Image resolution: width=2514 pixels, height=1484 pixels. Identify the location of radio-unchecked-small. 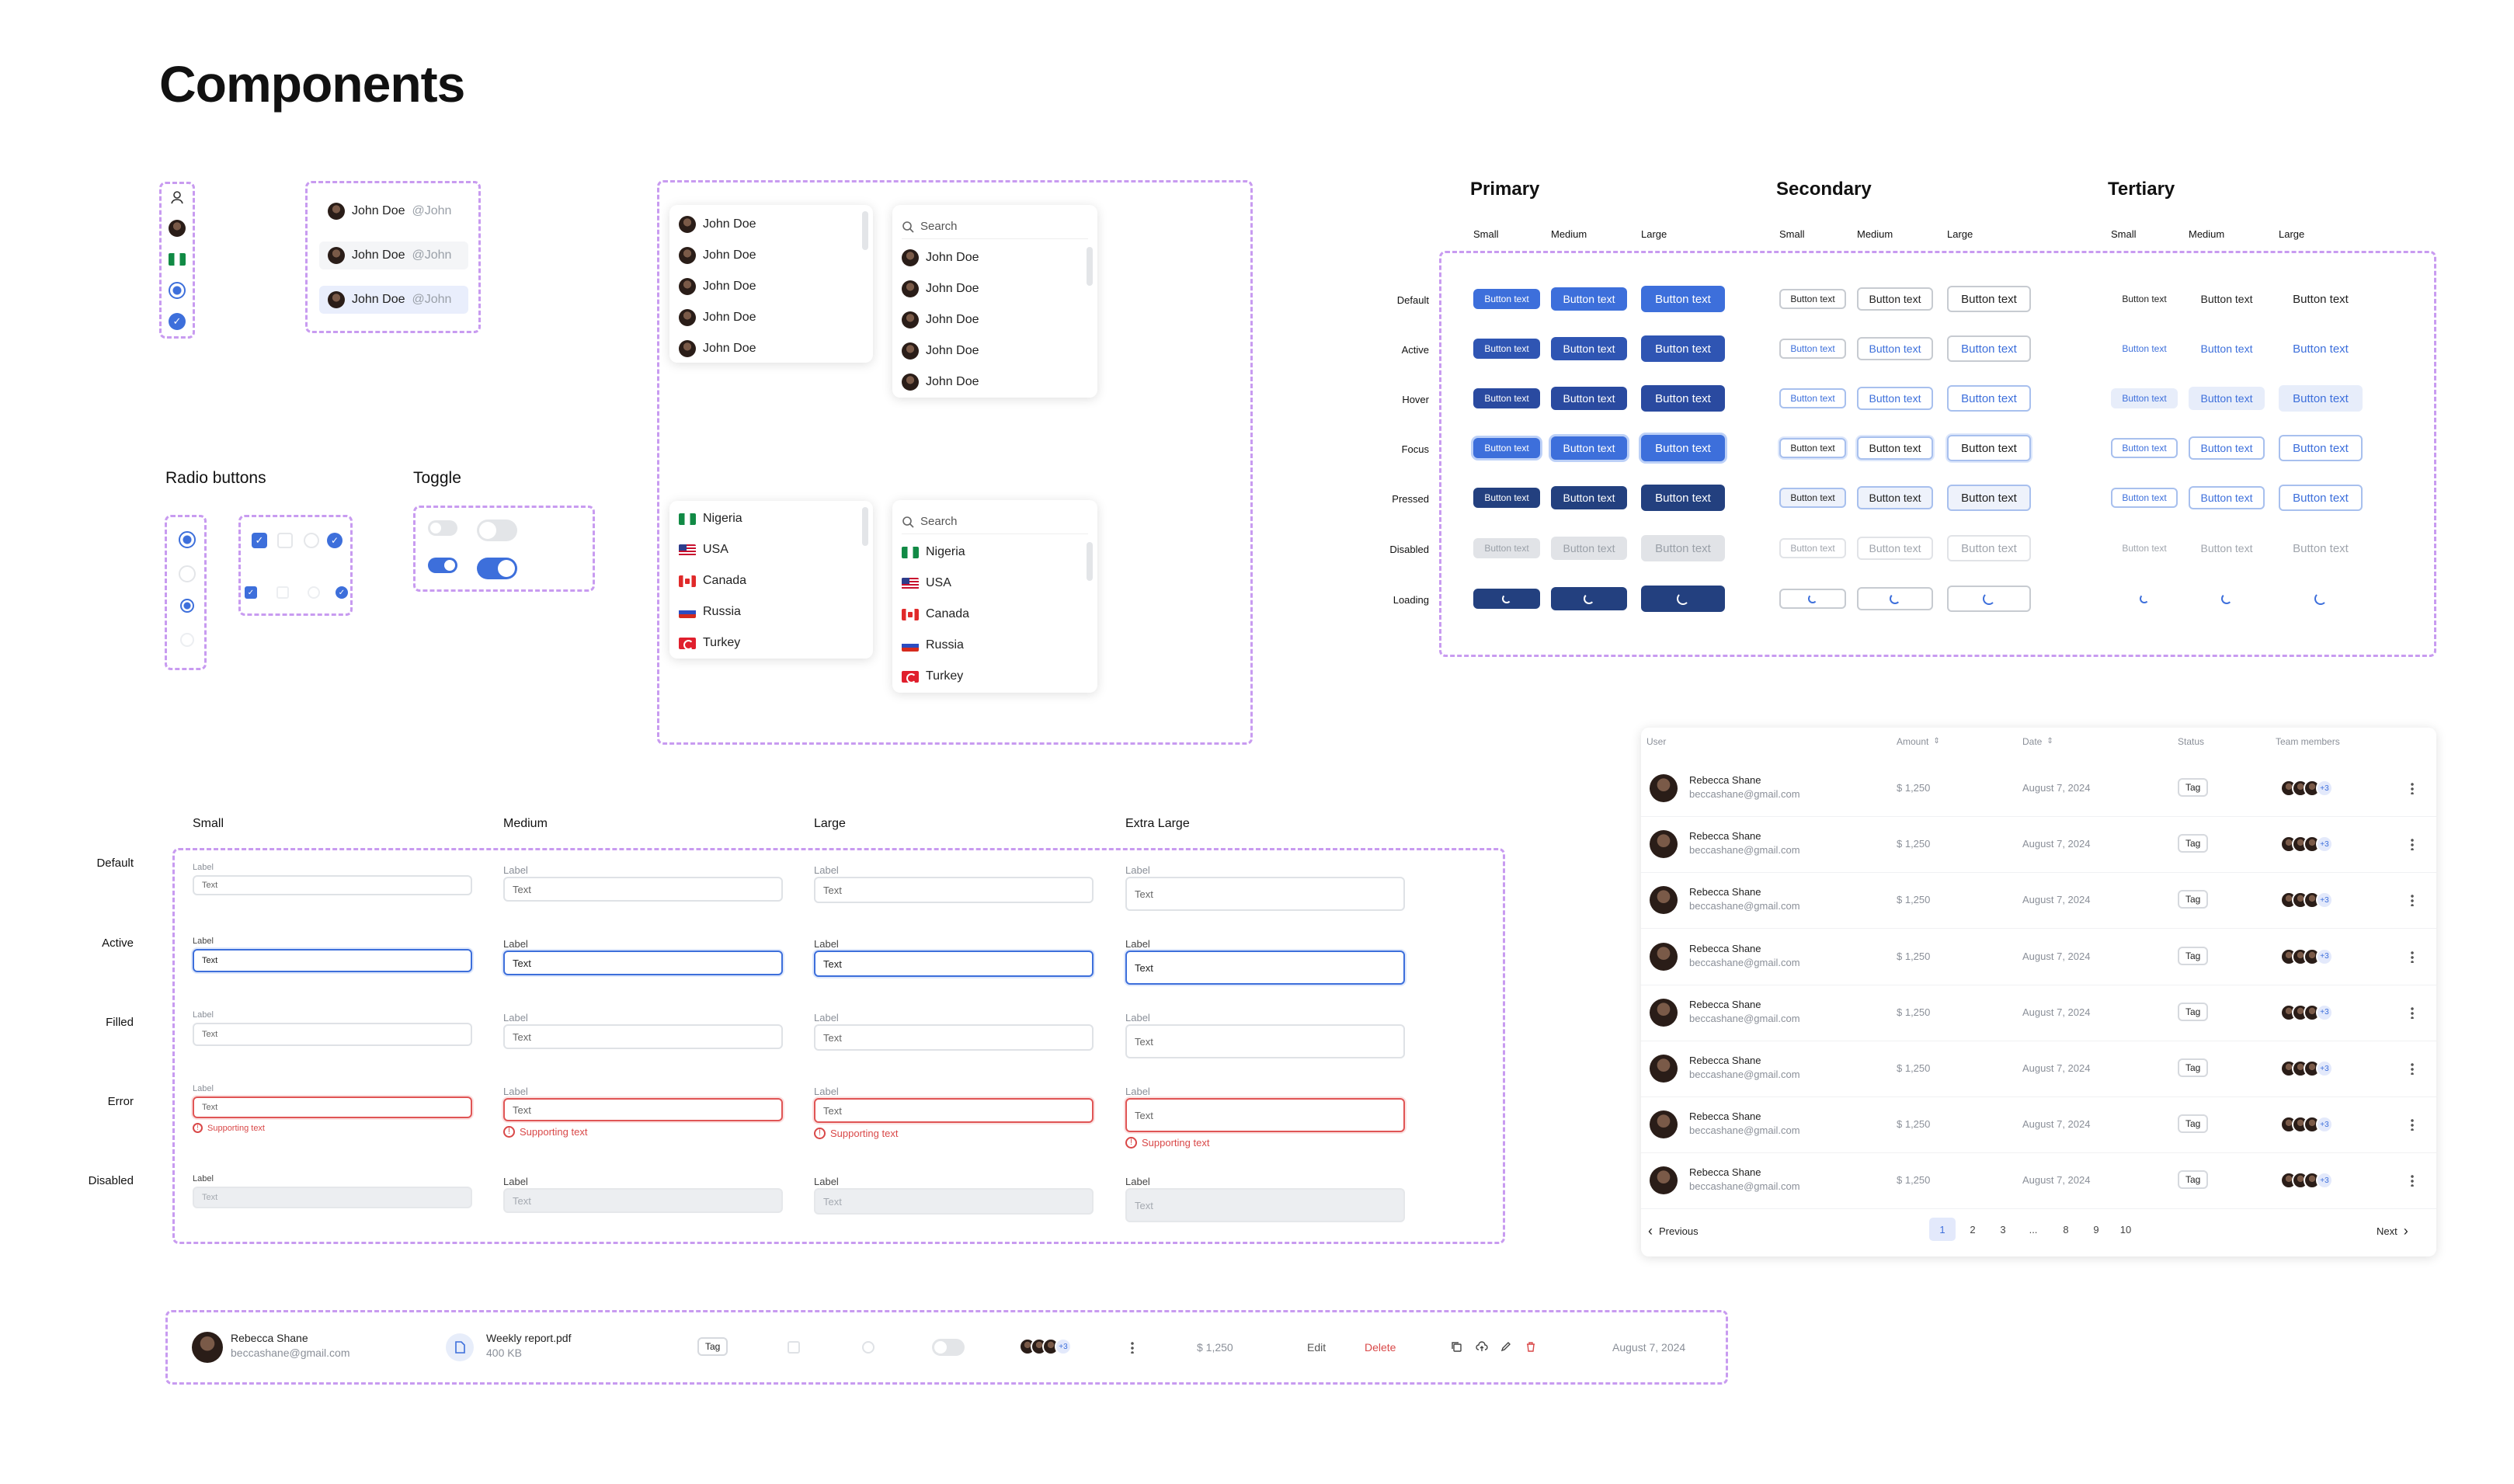
(187, 640).